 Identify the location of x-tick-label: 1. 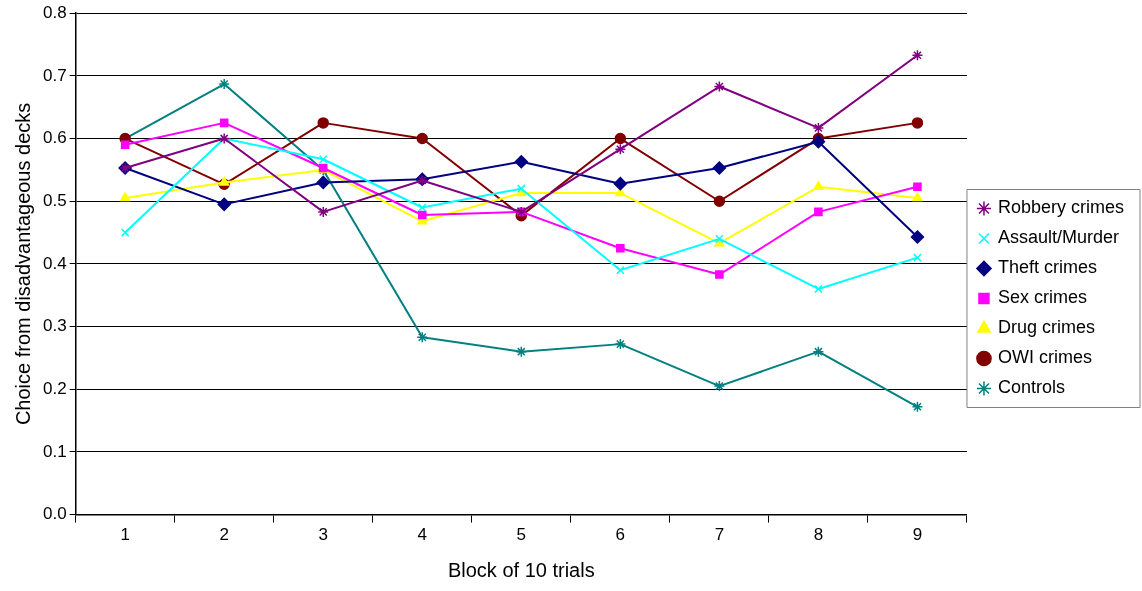
(125, 535).